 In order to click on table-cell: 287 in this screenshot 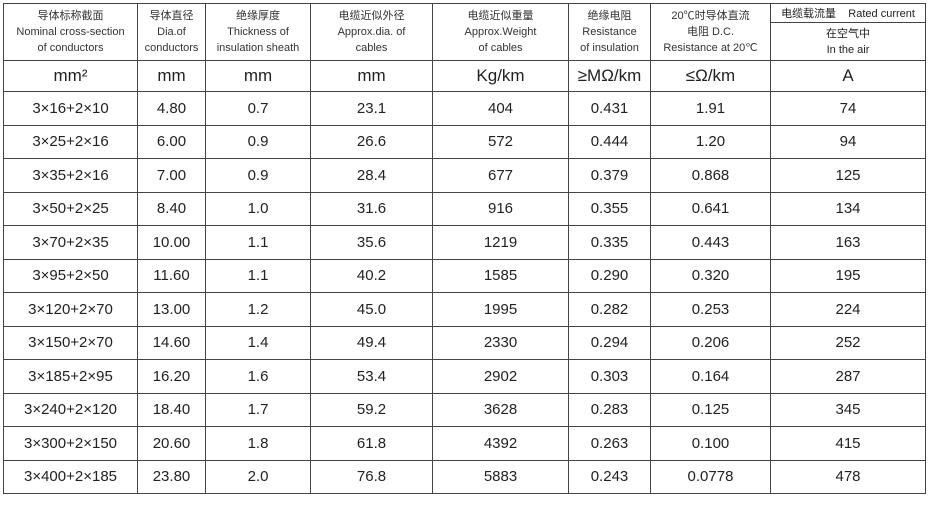, I will do `click(848, 376)`.